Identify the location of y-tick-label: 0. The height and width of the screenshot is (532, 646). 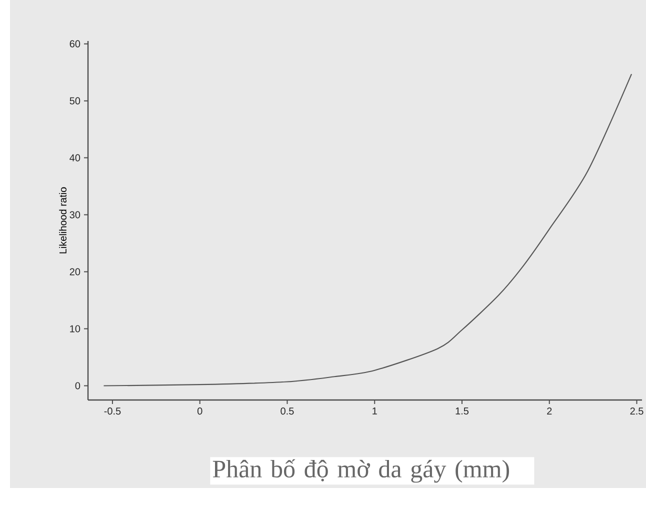
(77, 386).